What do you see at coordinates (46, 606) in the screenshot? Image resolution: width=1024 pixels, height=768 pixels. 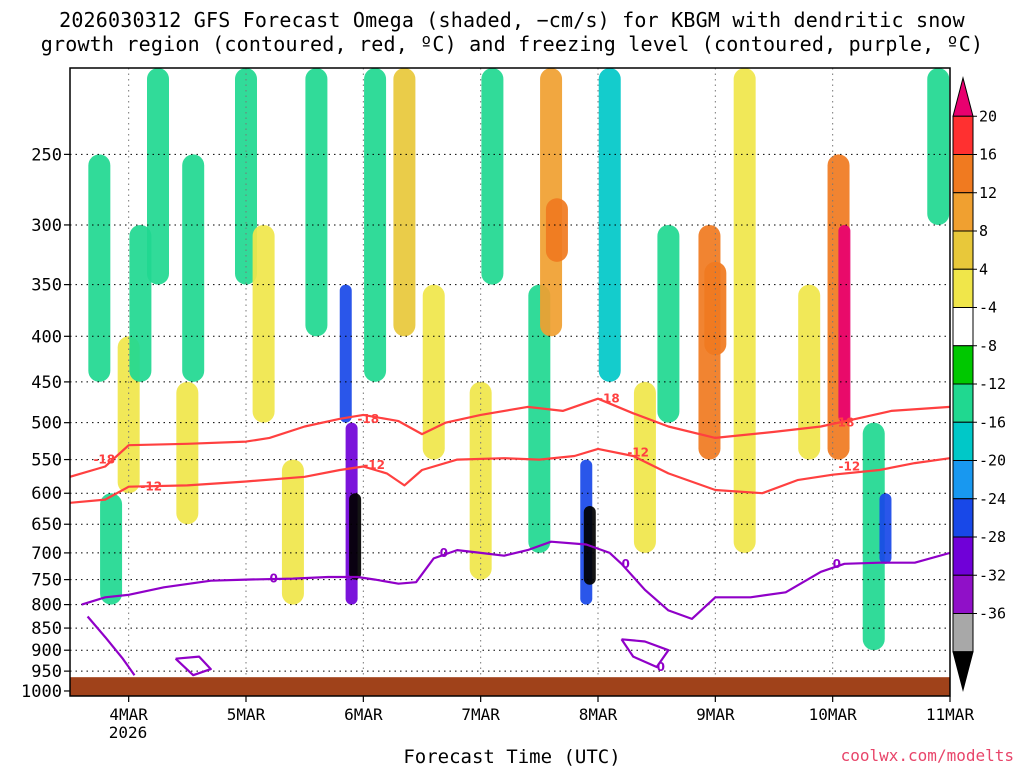 I see `y-tick-label: 800` at bounding box center [46, 606].